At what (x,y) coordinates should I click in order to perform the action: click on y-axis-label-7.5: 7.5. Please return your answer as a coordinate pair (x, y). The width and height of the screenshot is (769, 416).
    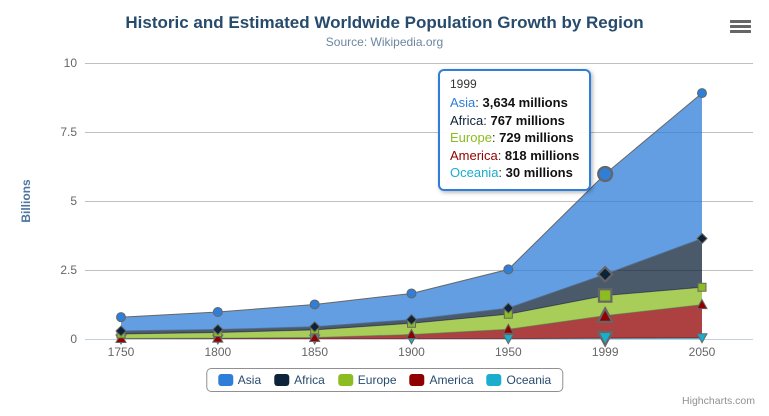
    Looking at the image, I should click on (68, 132).